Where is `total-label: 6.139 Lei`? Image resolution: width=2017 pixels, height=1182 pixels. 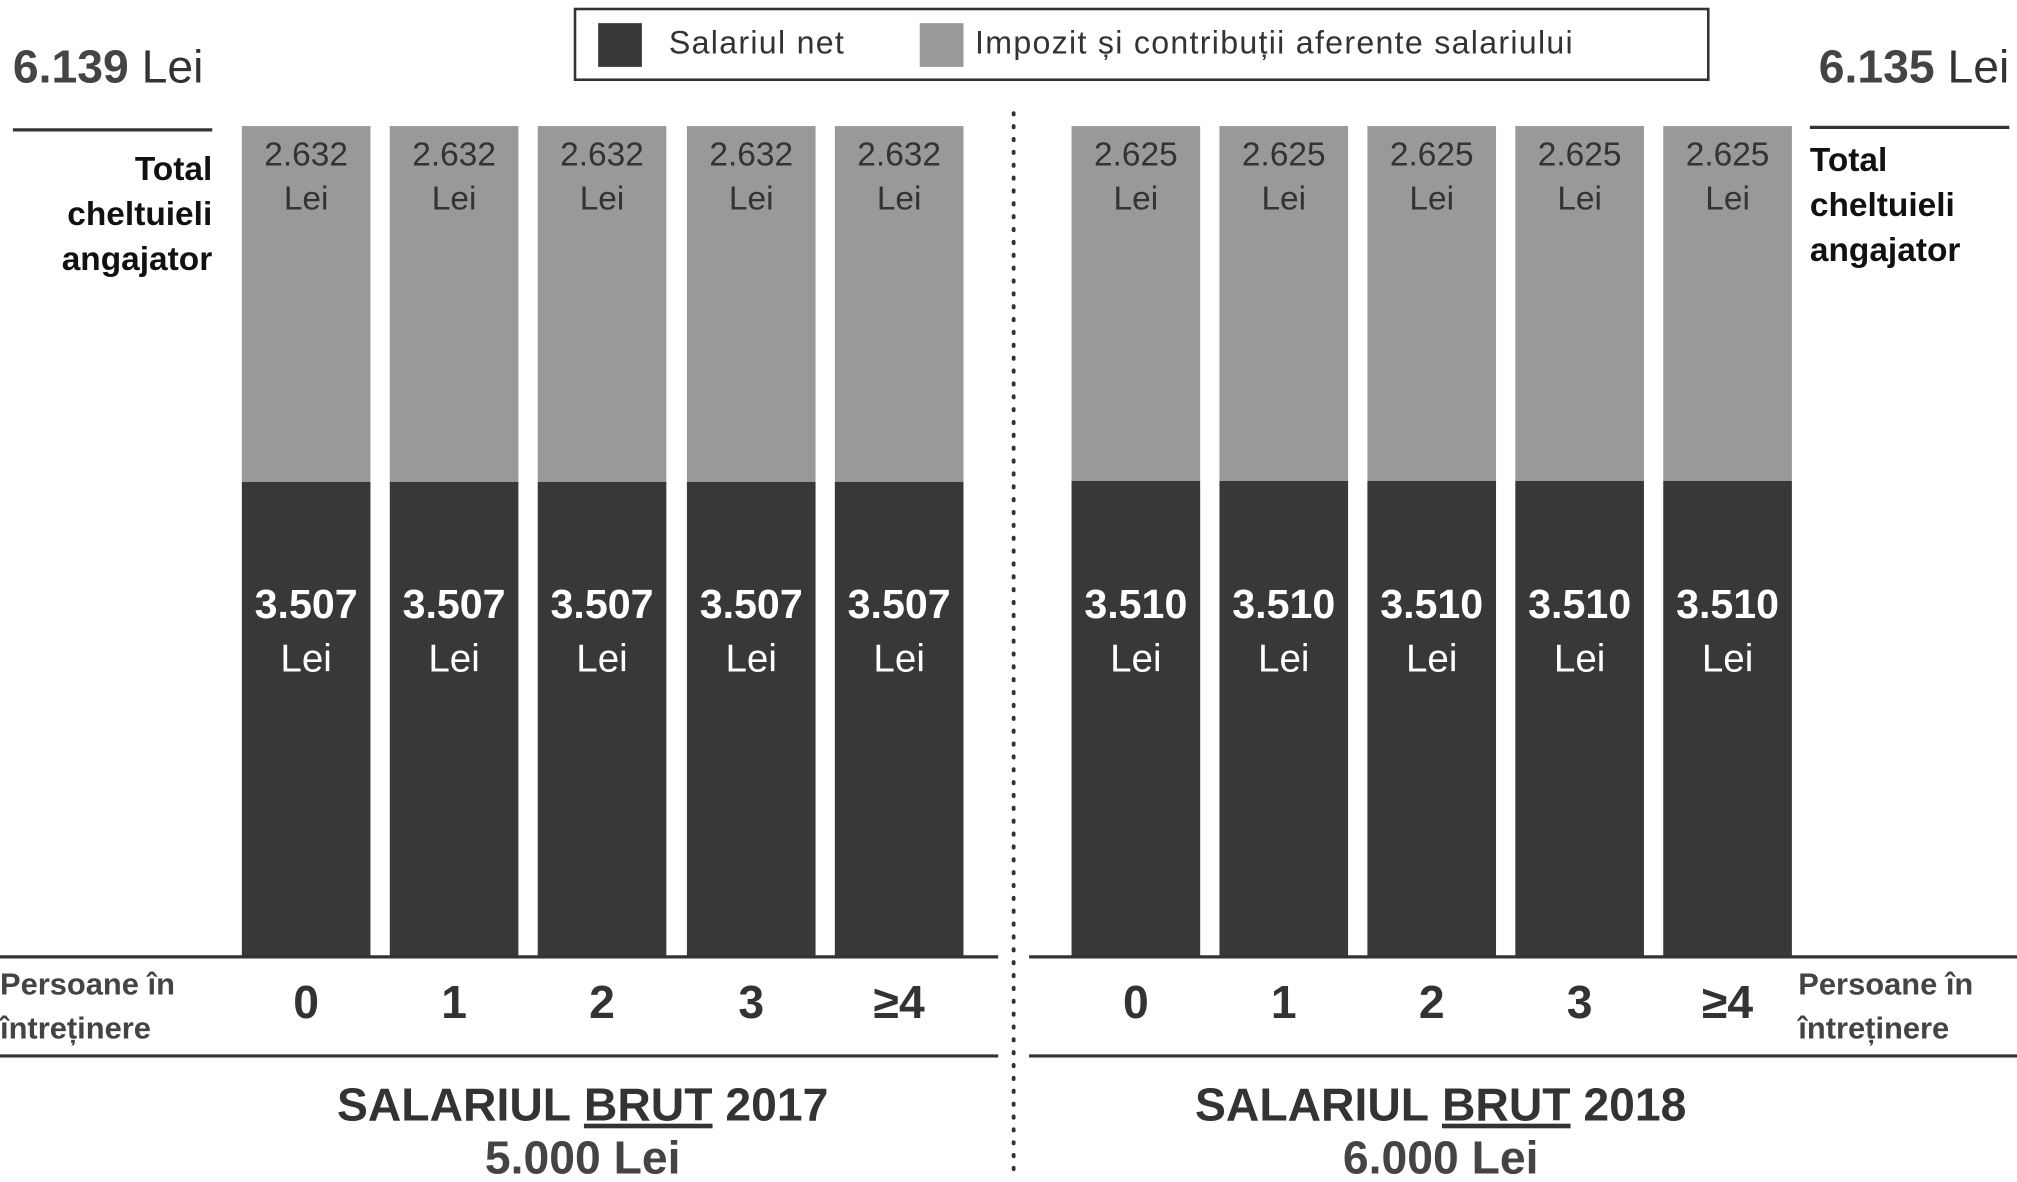 total-label: 6.139 Lei is located at coordinates (108, 67).